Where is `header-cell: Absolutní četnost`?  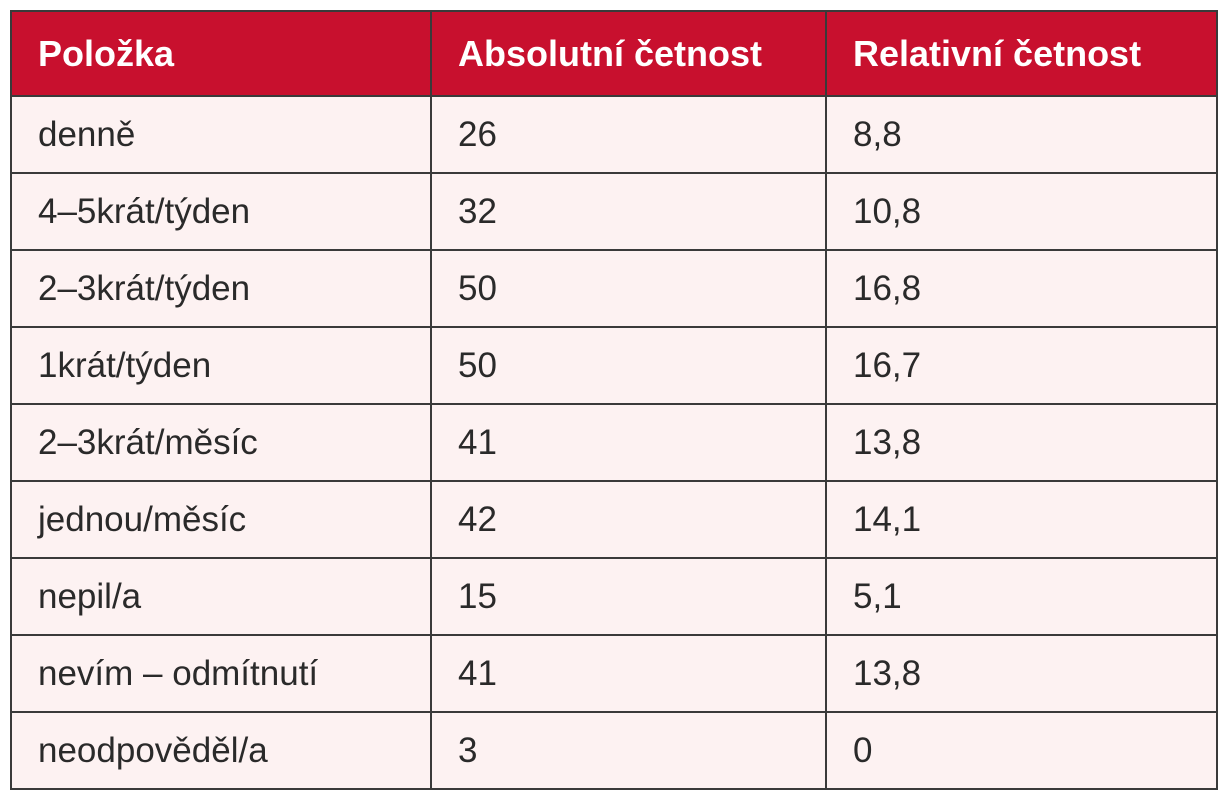
header-cell: Absolutní četnost is located at coordinates (628, 53).